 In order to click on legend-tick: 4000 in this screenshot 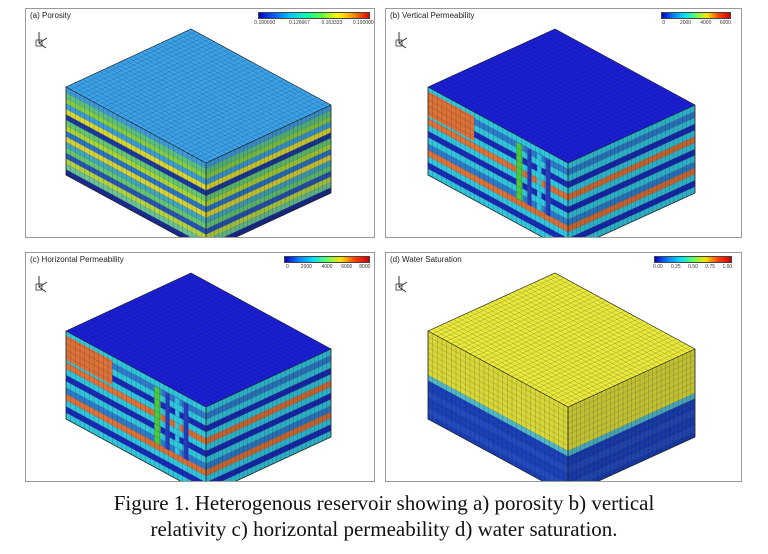, I will do `click(327, 267)`.